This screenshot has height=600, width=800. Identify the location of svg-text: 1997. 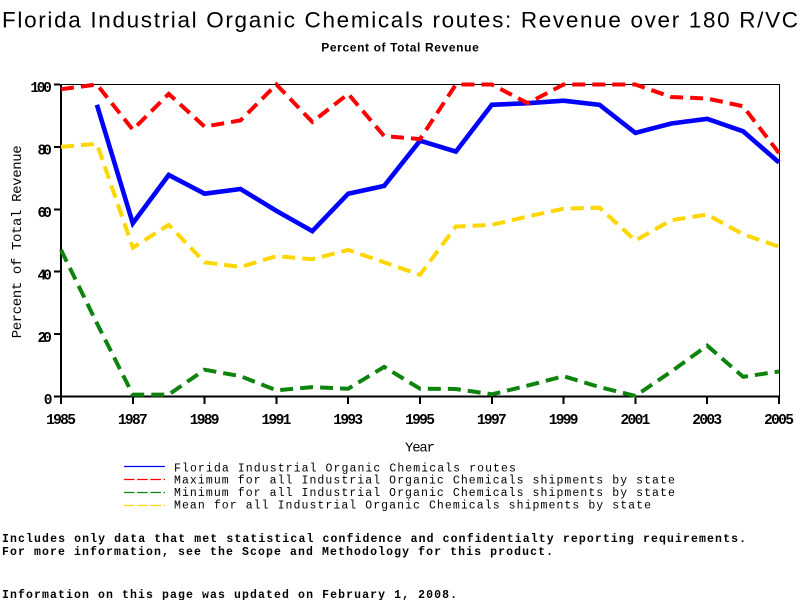
(492, 421).